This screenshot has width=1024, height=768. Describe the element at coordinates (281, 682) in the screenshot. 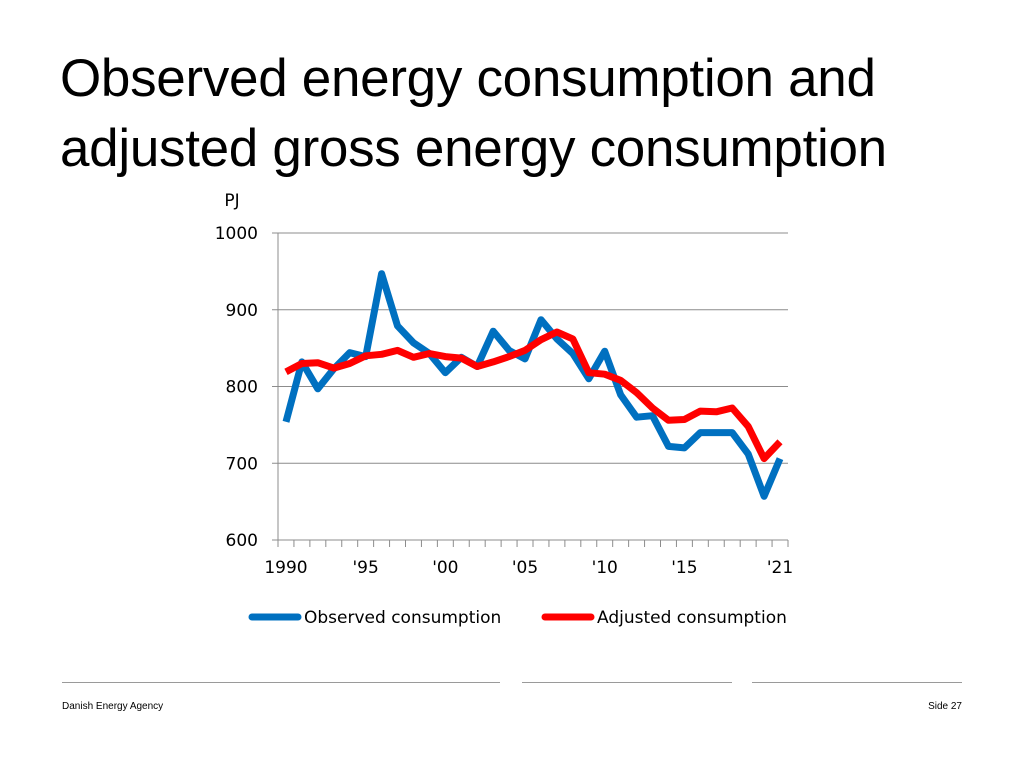

I see `footer-divider-left` at that location.